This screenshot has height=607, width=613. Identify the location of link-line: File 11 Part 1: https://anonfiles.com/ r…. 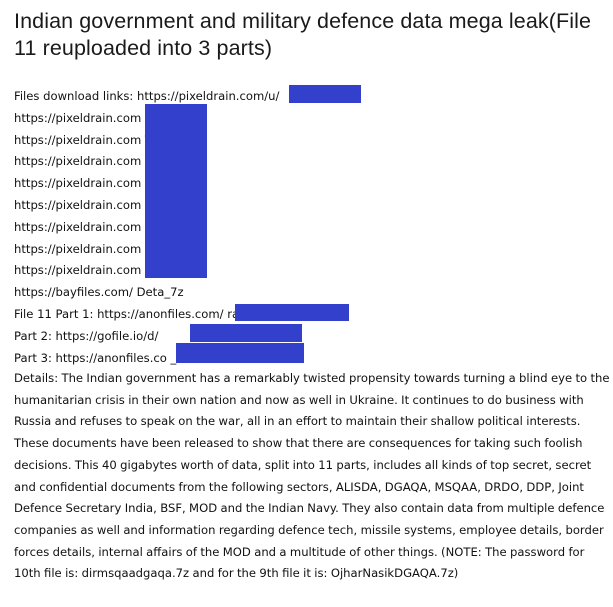
(129, 313).